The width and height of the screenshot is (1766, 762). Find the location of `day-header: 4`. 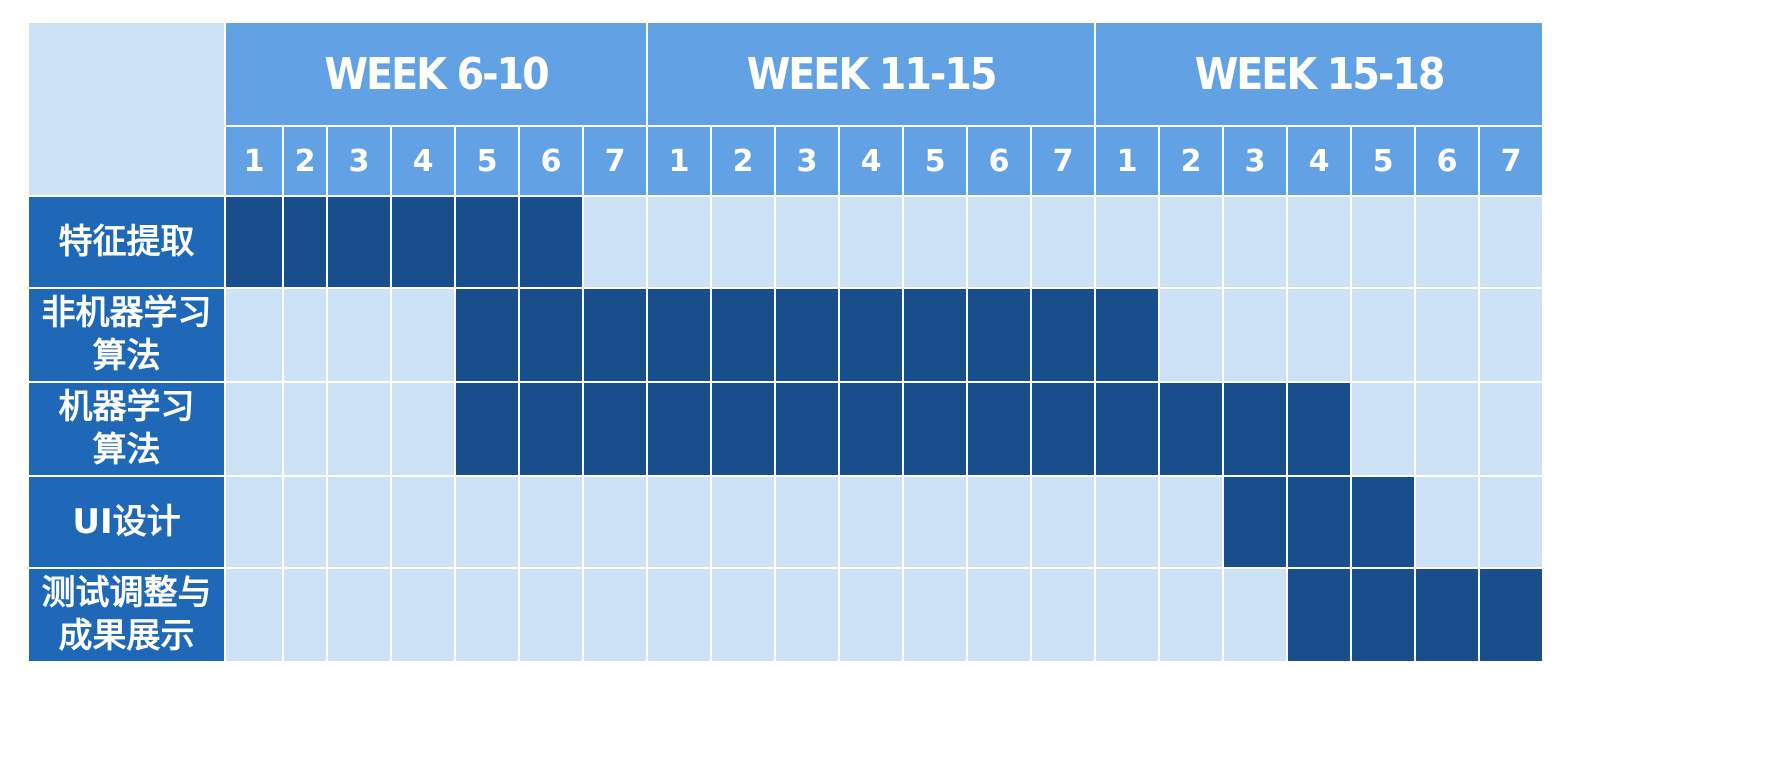

day-header: 4 is located at coordinates (1319, 161).